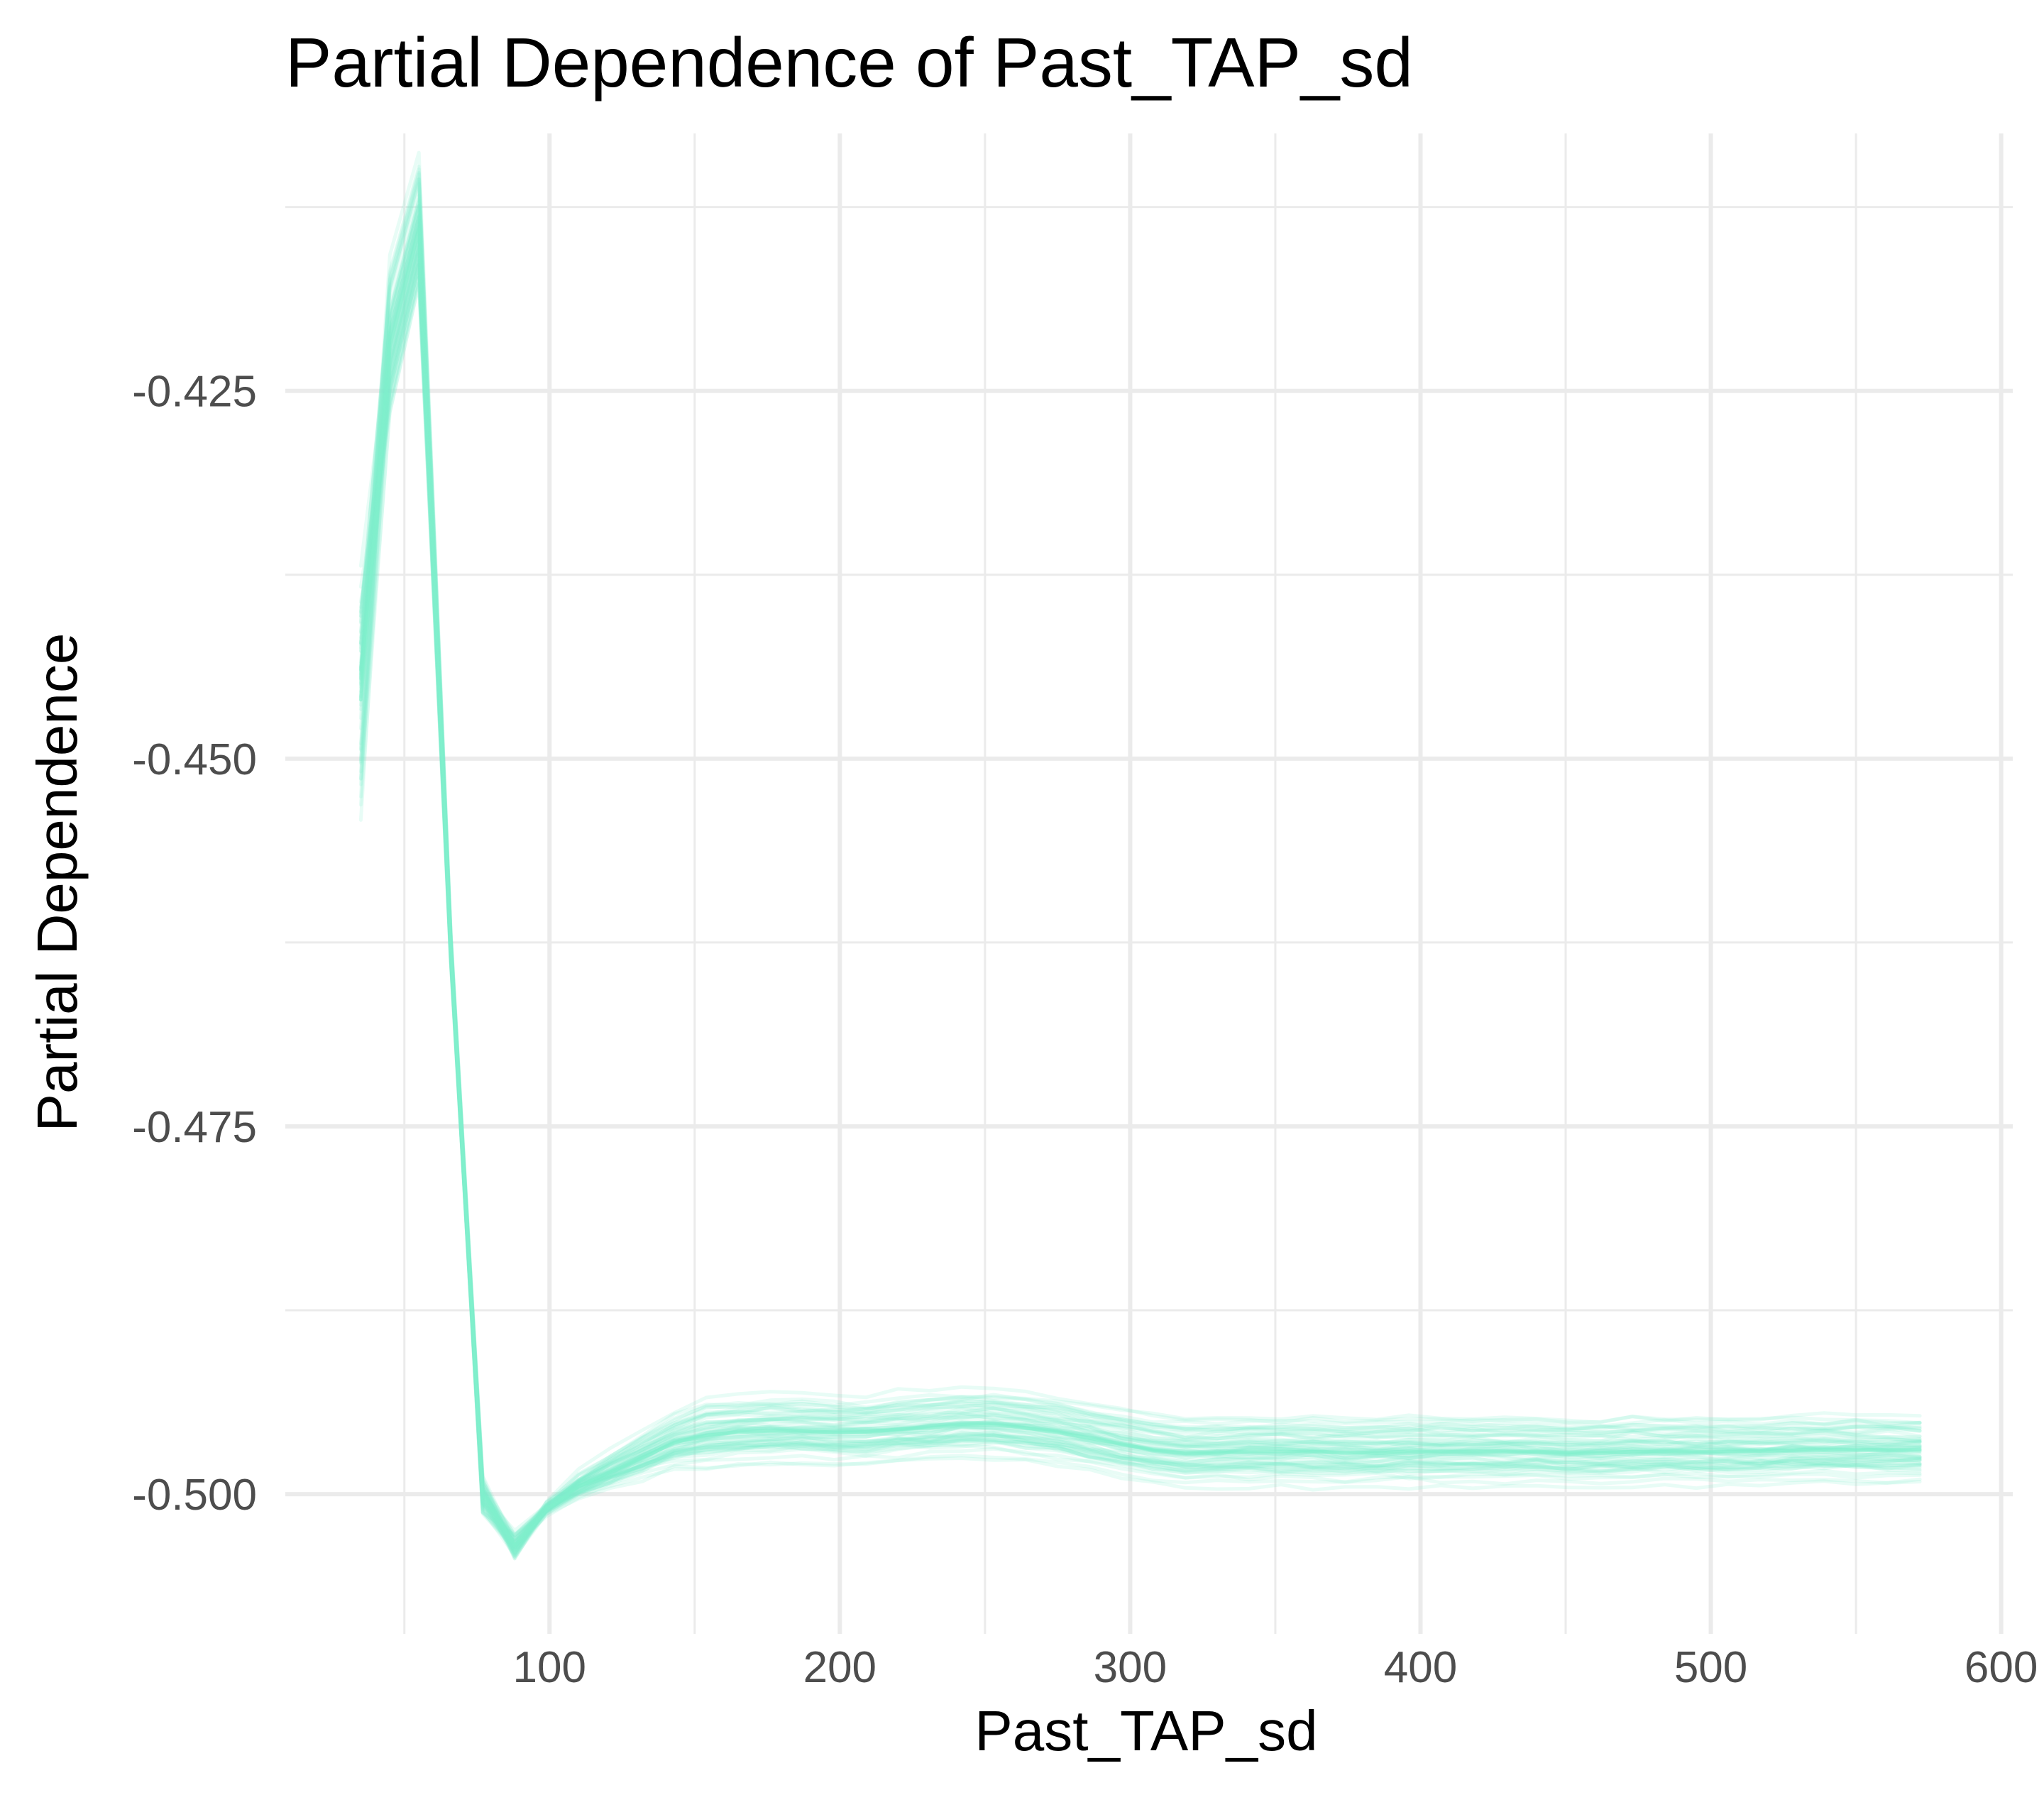  What do you see at coordinates (849, 62) in the screenshot?
I see `chart-title: Partial Dependence of Past_TAP_sd` at bounding box center [849, 62].